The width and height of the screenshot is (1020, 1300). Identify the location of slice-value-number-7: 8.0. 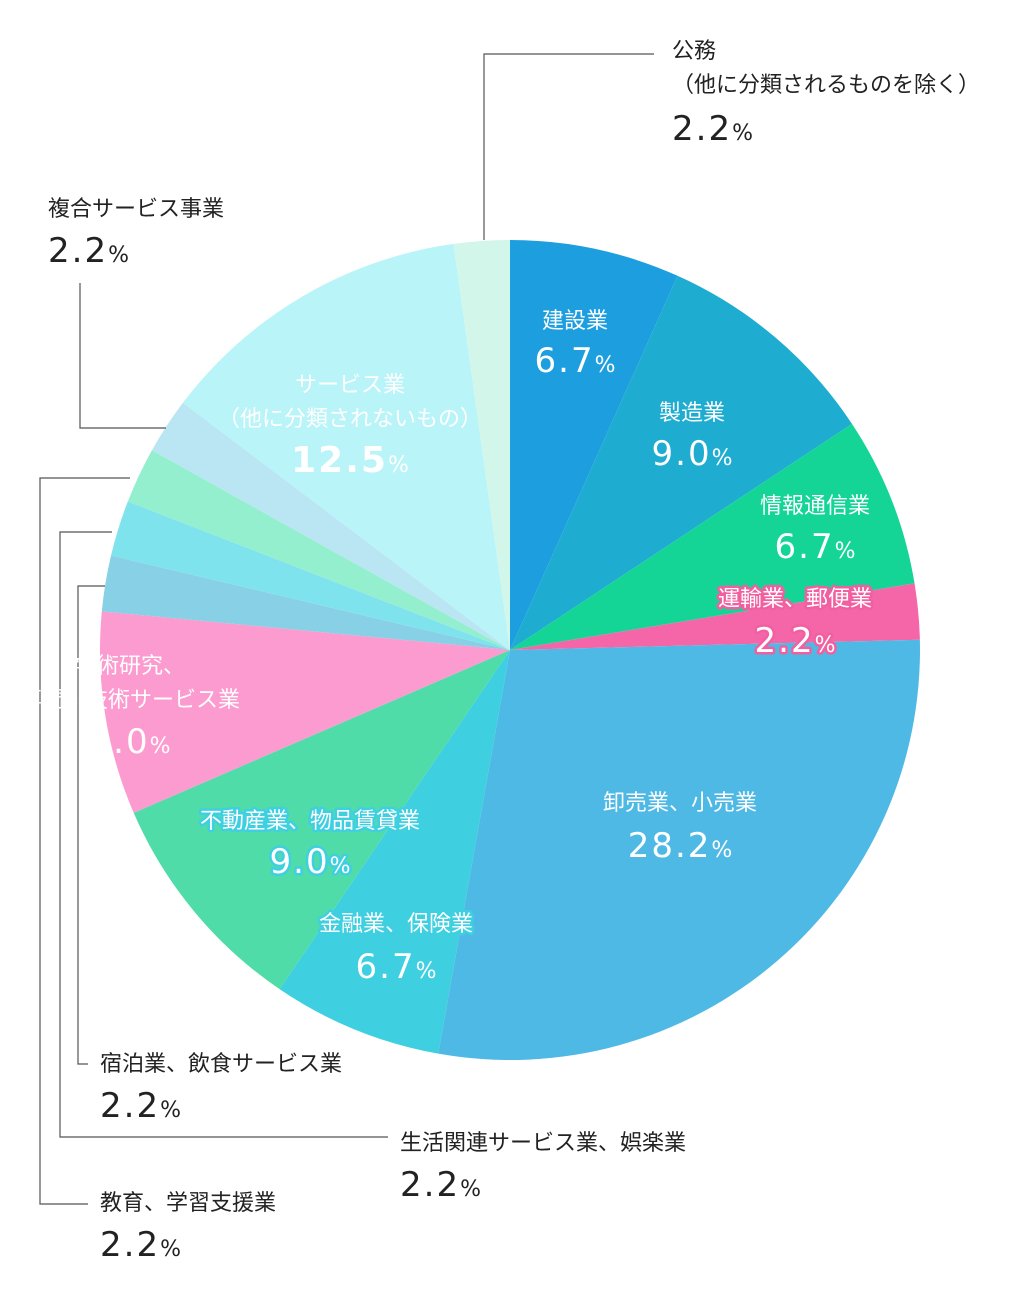
(120, 742).